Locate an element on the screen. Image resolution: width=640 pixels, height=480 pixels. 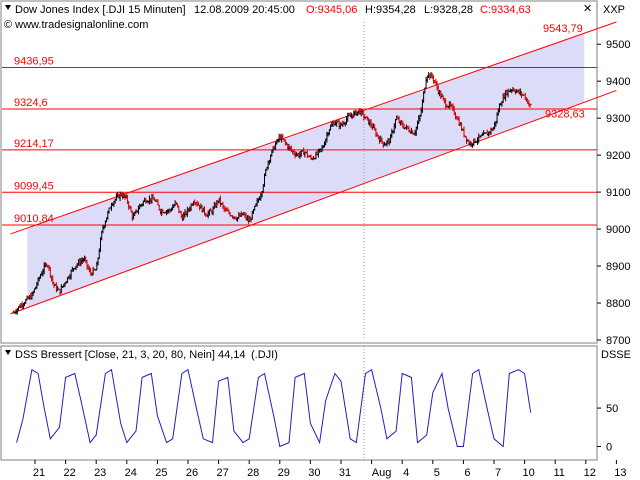
instrument-label: Dow Jones Index [.DJI 15 Minuten] is located at coordinates (100, 10).